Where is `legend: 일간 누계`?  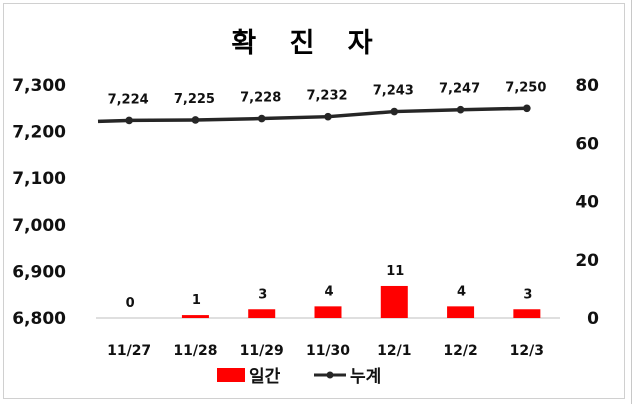 legend: 일간 누계 is located at coordinates (299, 377).